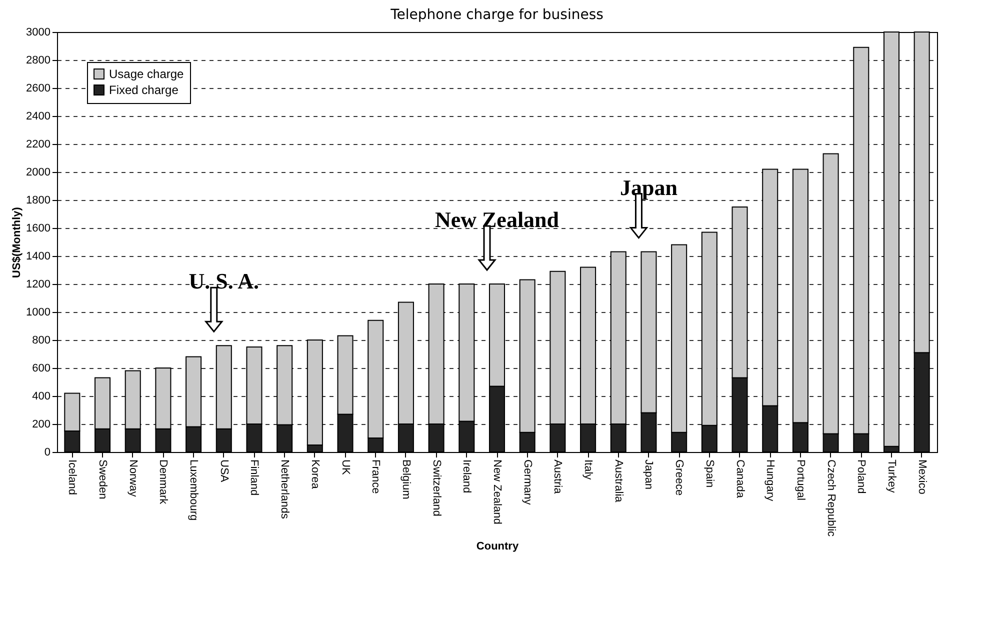 The width and height of the screenshot is (991, 629). Describe the element at coordinates (649, 187) in the screenshot. I see `annotation: Japan` at that location.